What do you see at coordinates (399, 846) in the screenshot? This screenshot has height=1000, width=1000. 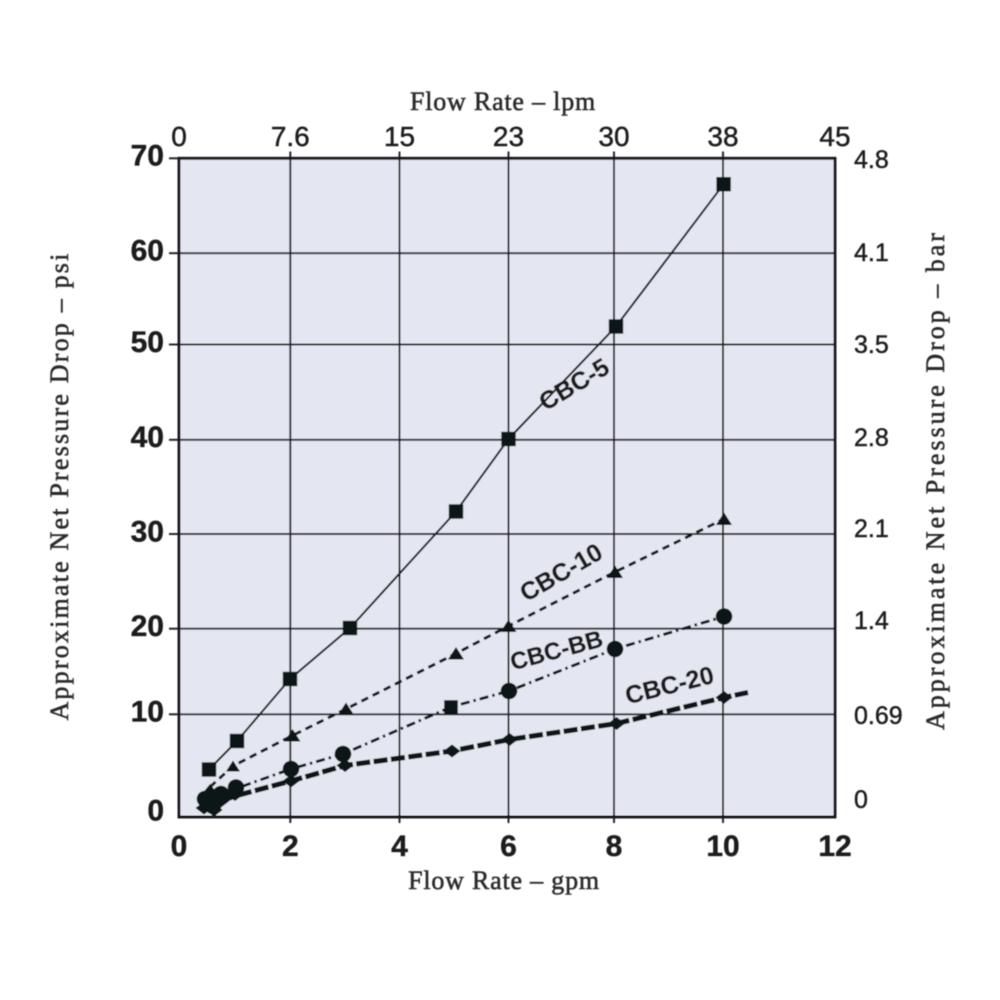 I see `svg-text: 4` at bounding box center [399, 846].